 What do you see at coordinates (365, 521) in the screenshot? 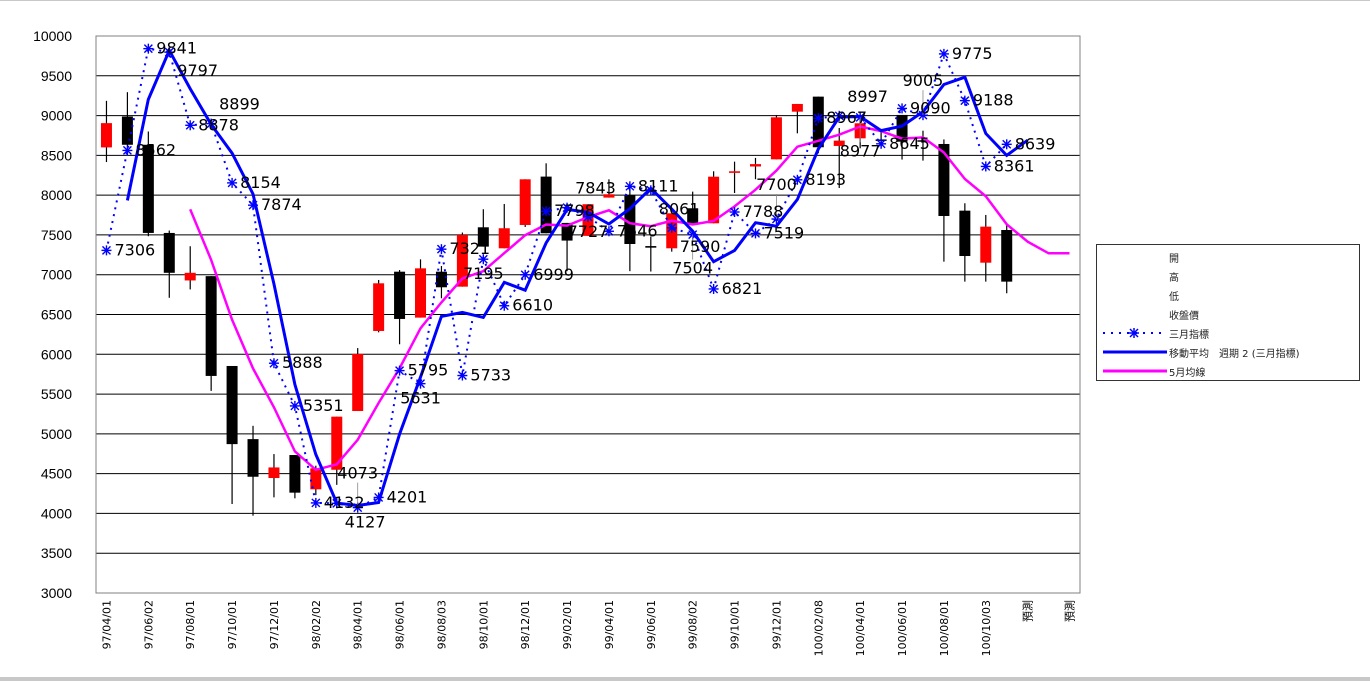
I see `data-label: 4127` at bounding box center [365, 521].